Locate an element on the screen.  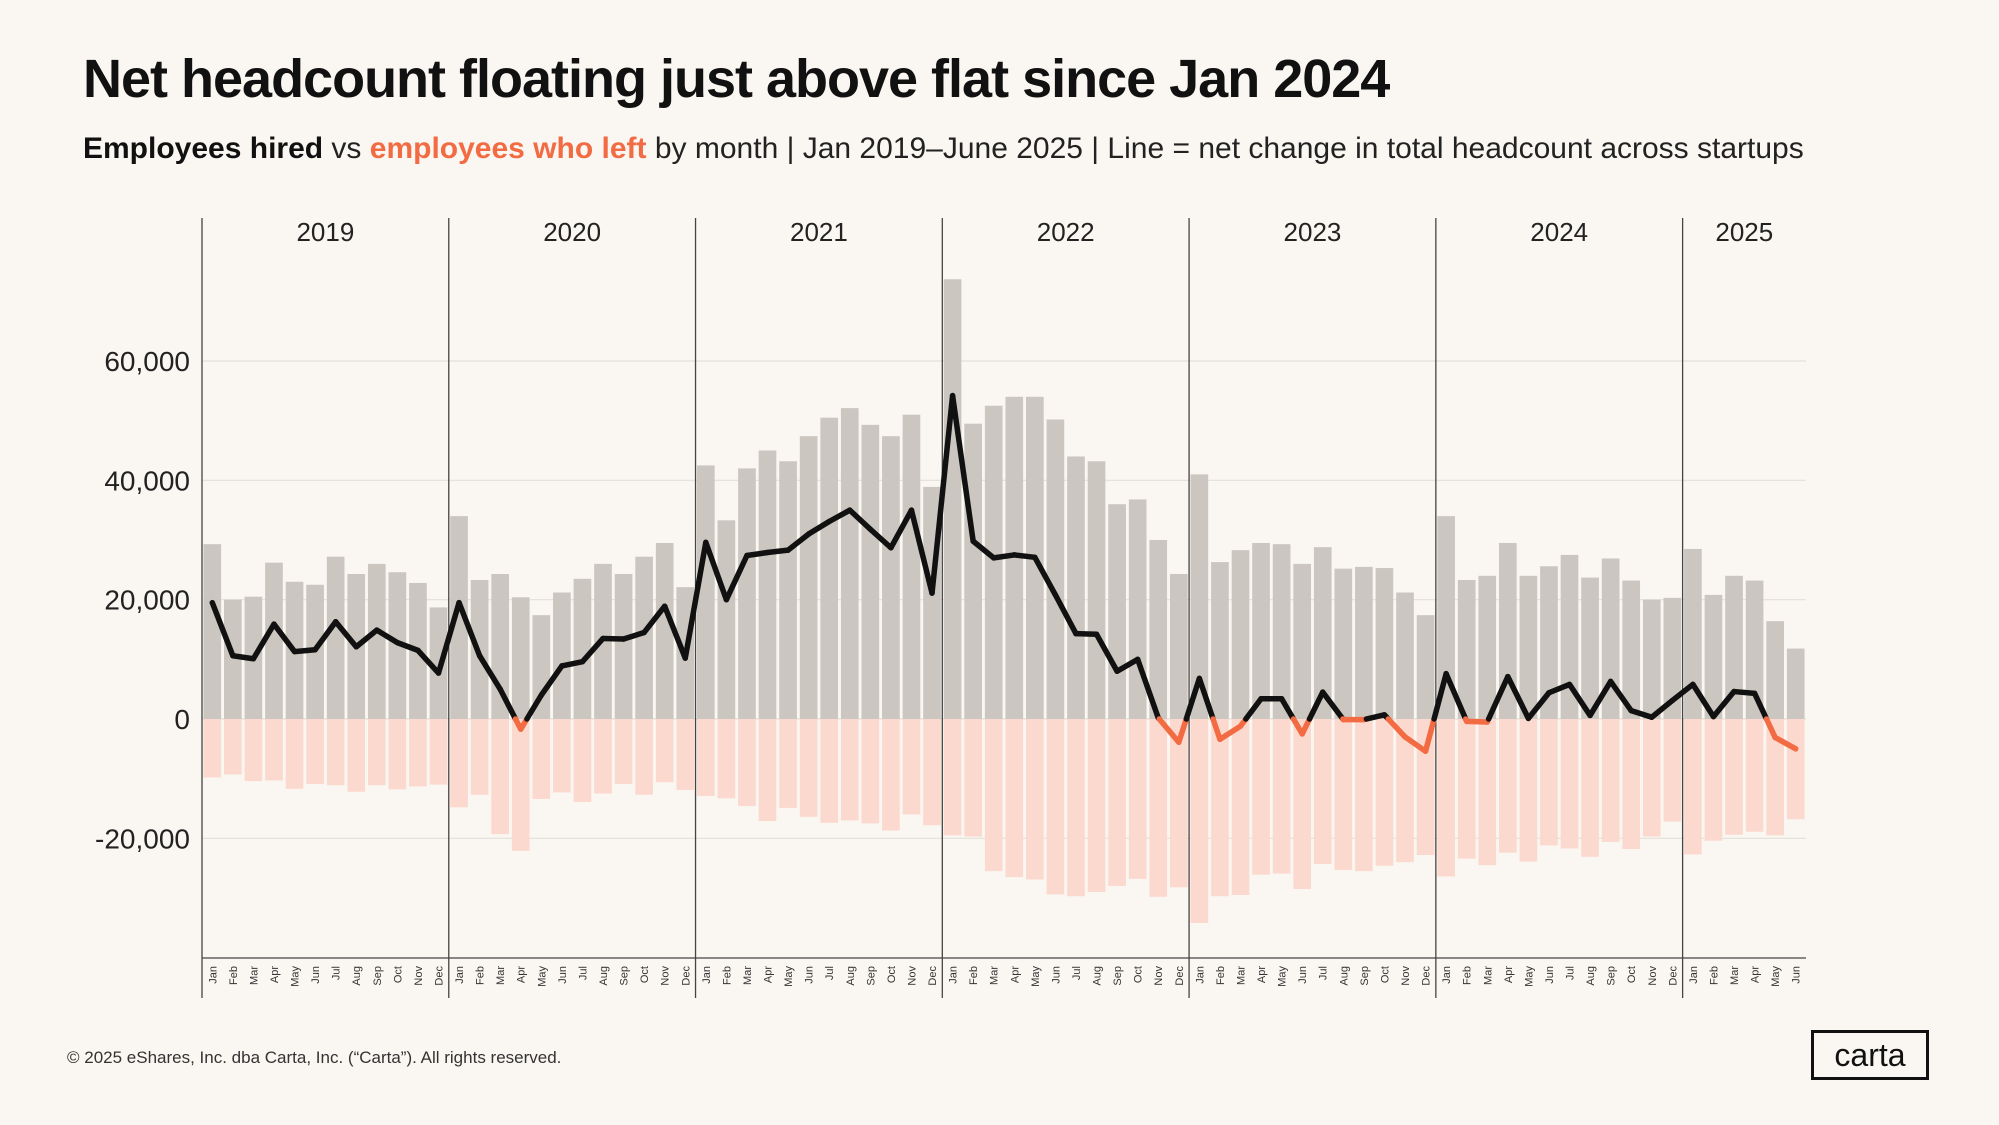
month-label: Mar is located at coordinates (501, 975).